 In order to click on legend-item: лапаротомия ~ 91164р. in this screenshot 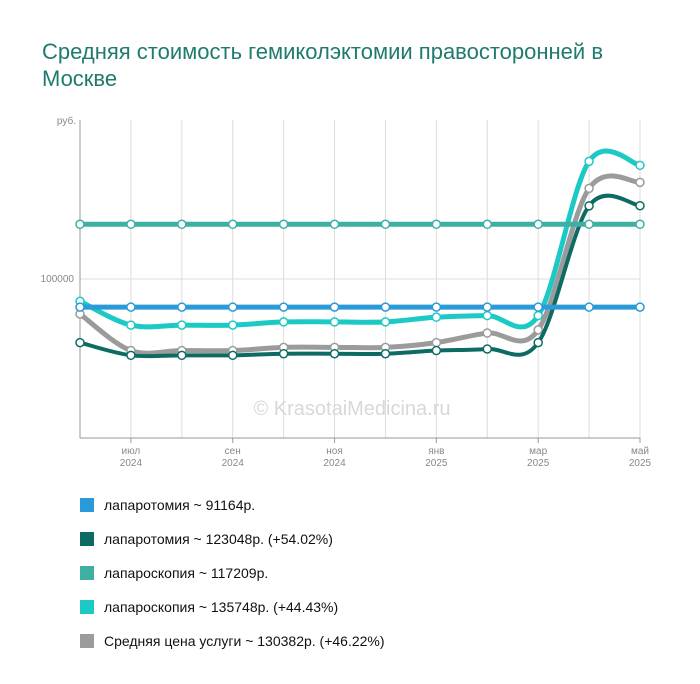, I will do `click(232, 505)`.